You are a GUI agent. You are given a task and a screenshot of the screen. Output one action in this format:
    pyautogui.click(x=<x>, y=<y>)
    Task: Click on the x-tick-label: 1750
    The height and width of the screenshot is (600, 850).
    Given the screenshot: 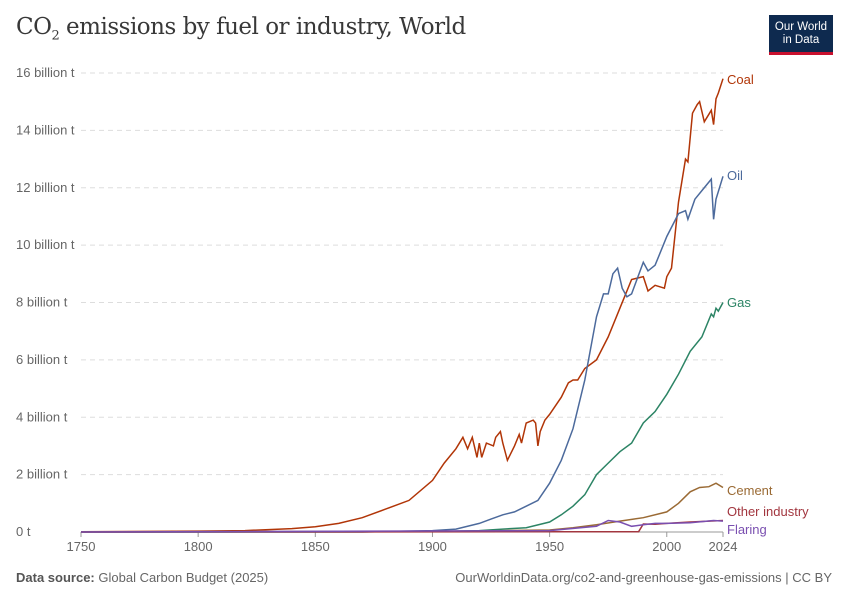 What is the action you would take?
    pyautogui.click(x=81, y=546)
    